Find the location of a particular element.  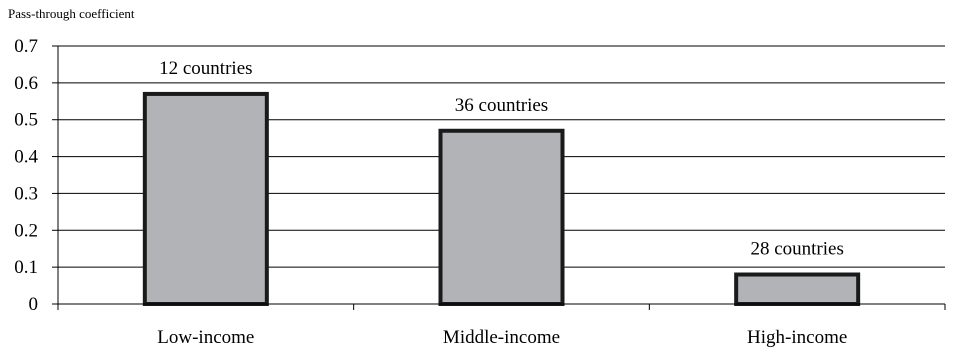

y-tick-label: 0.3 is located at coordinates (26, 193).